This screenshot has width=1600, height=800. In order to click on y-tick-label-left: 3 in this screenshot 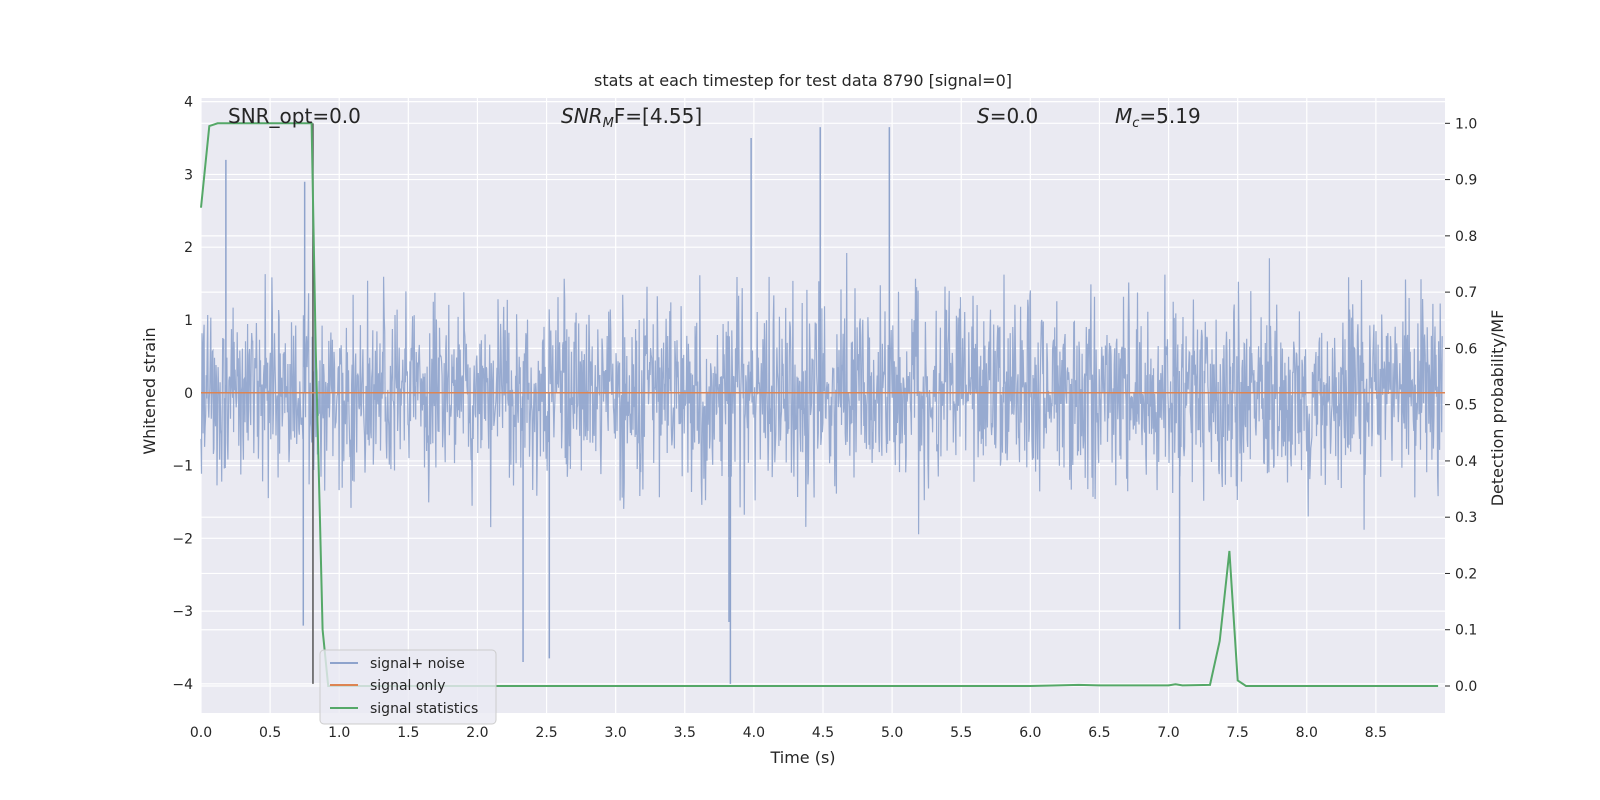, I will do `click(188, 175)`.